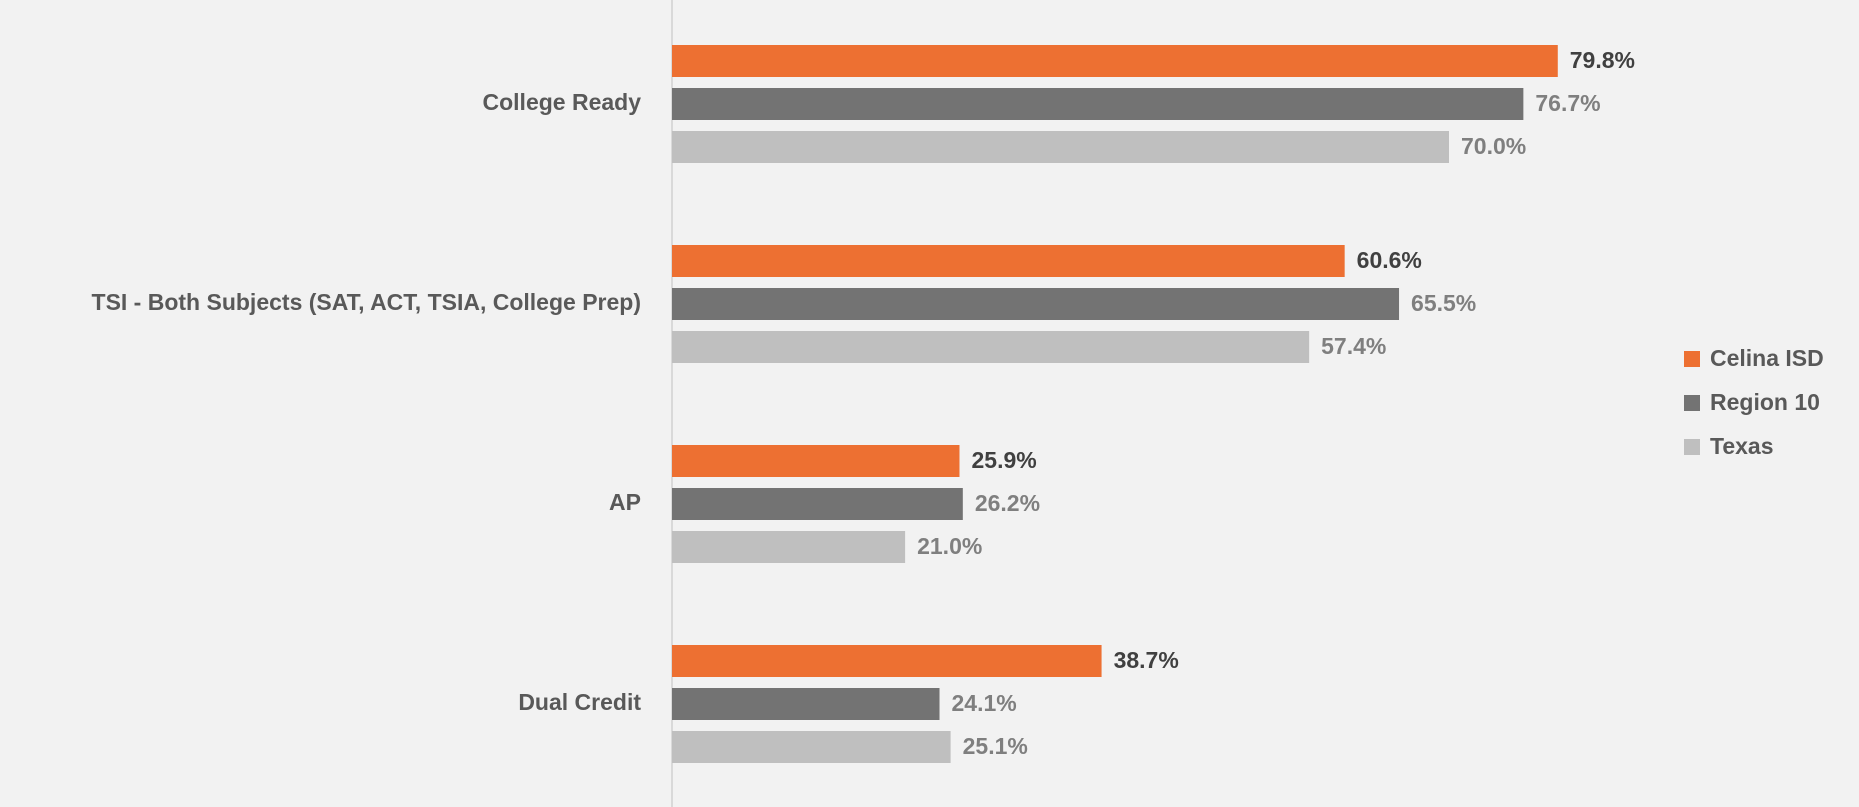  What do you see at coordinates (1567, 103) in the screenshot?
I see `data-label: 76.7%` at bounding box center [1567, 103].